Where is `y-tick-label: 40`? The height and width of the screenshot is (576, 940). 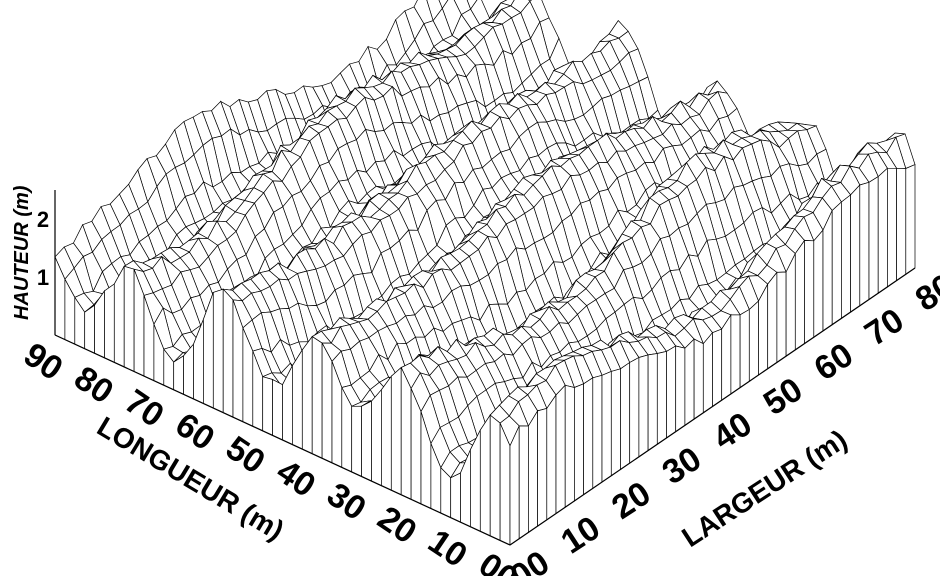
y-tick-label: 40 is located at coordinates (732, 431).